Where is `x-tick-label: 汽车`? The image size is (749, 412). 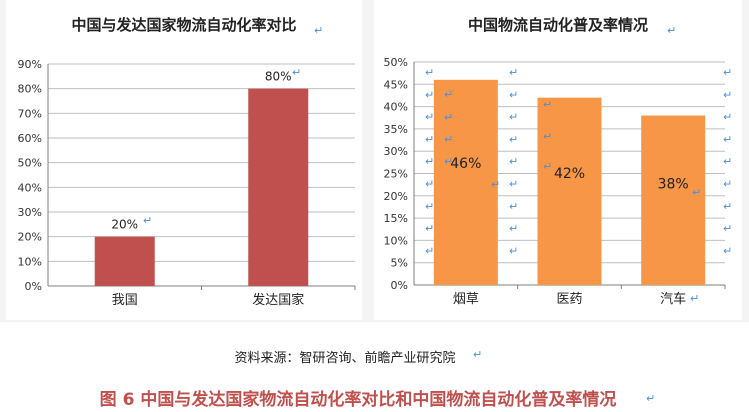 x-tick-label: 汽车 is located at coordinates (673, 299).